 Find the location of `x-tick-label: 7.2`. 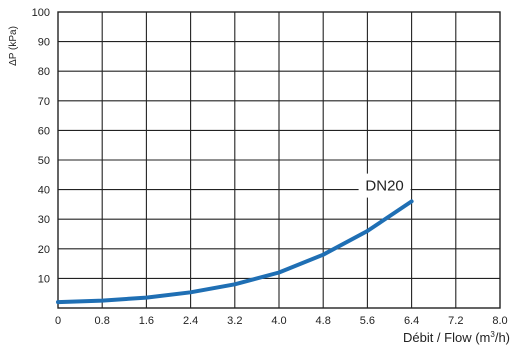

x-tick-label: 7.2 is located at coordinates (455, 321).